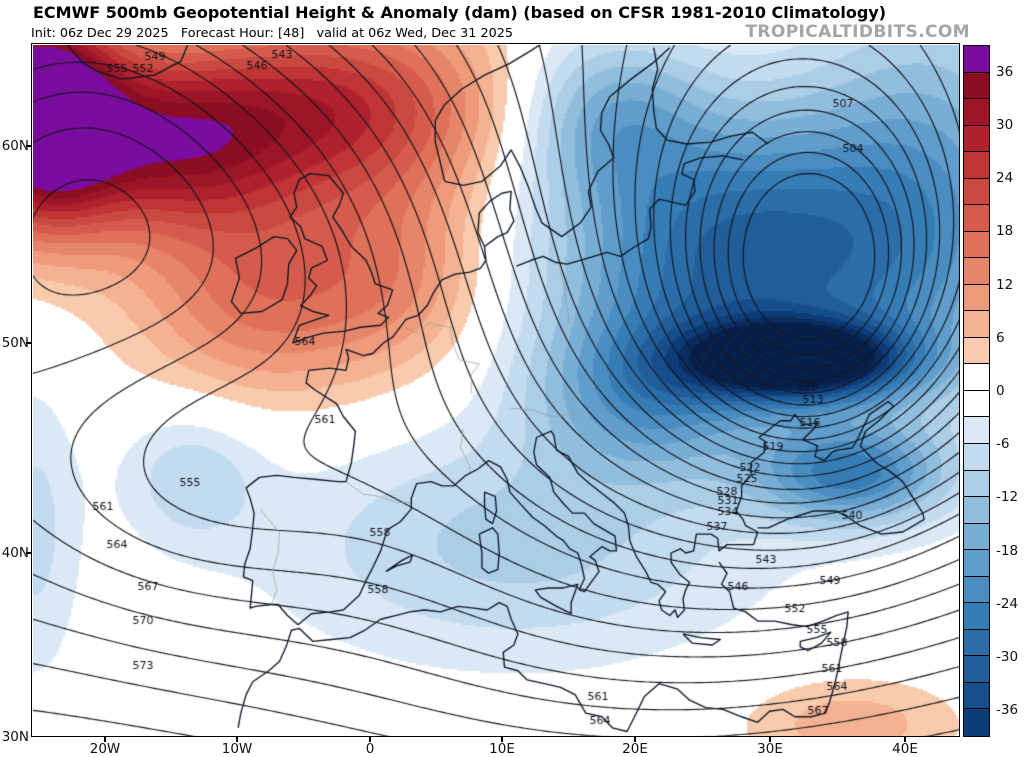 The height and width of the screenshot is (757, 1024). I want to click on colorbar-tick-label: 18, so click(1005, 231).